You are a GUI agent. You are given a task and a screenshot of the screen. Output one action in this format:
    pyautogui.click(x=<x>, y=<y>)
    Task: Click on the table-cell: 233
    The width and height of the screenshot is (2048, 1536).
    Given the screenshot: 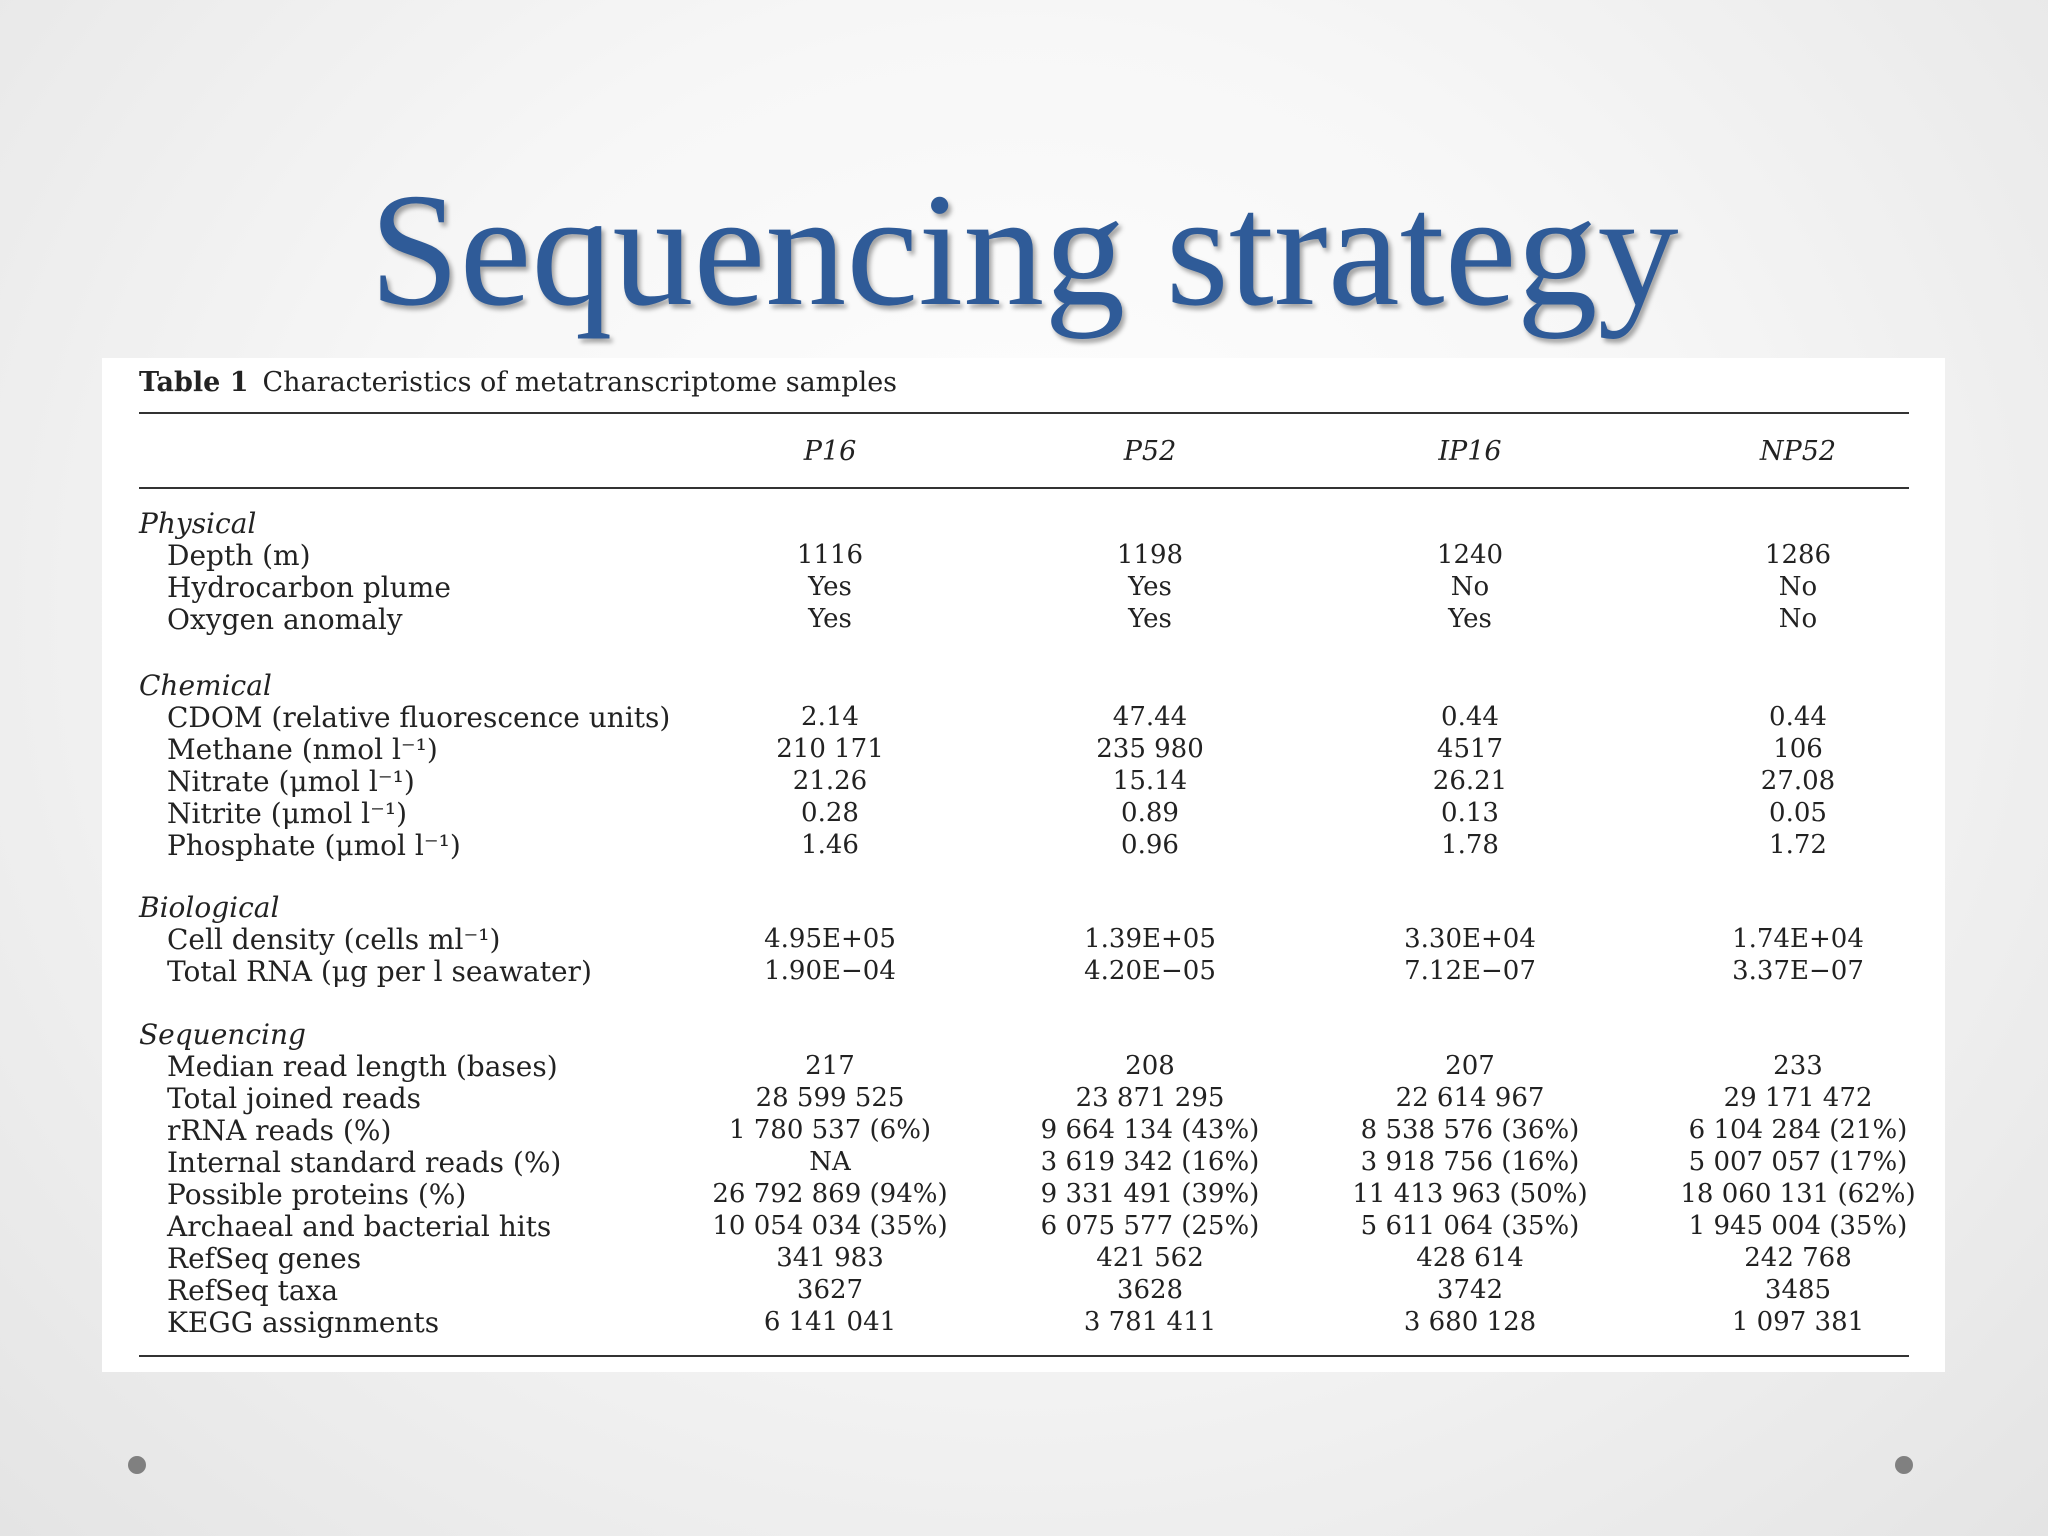 What is the action you would take?
    pyautogui.click(x=1798, y=1066)
    